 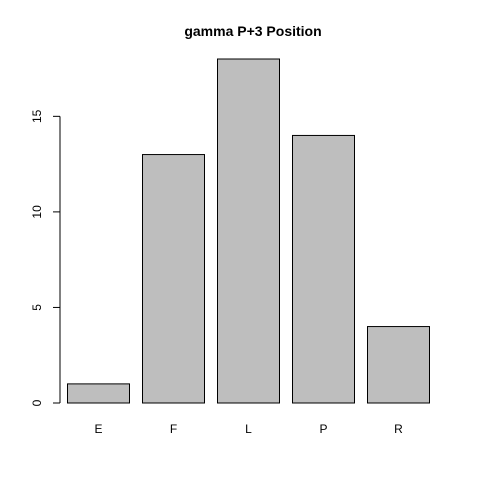 What do you see at coordinates (37, 307) in the screenshot?
I see `y-tick-label-5: 5` at bounding box center [37, 307].